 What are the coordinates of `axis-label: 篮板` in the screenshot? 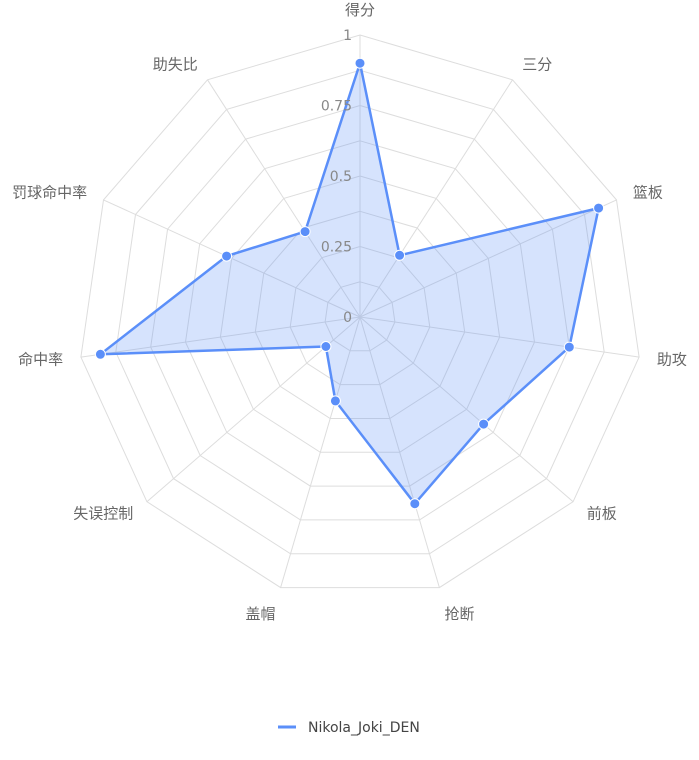 It's located at (648, 192).